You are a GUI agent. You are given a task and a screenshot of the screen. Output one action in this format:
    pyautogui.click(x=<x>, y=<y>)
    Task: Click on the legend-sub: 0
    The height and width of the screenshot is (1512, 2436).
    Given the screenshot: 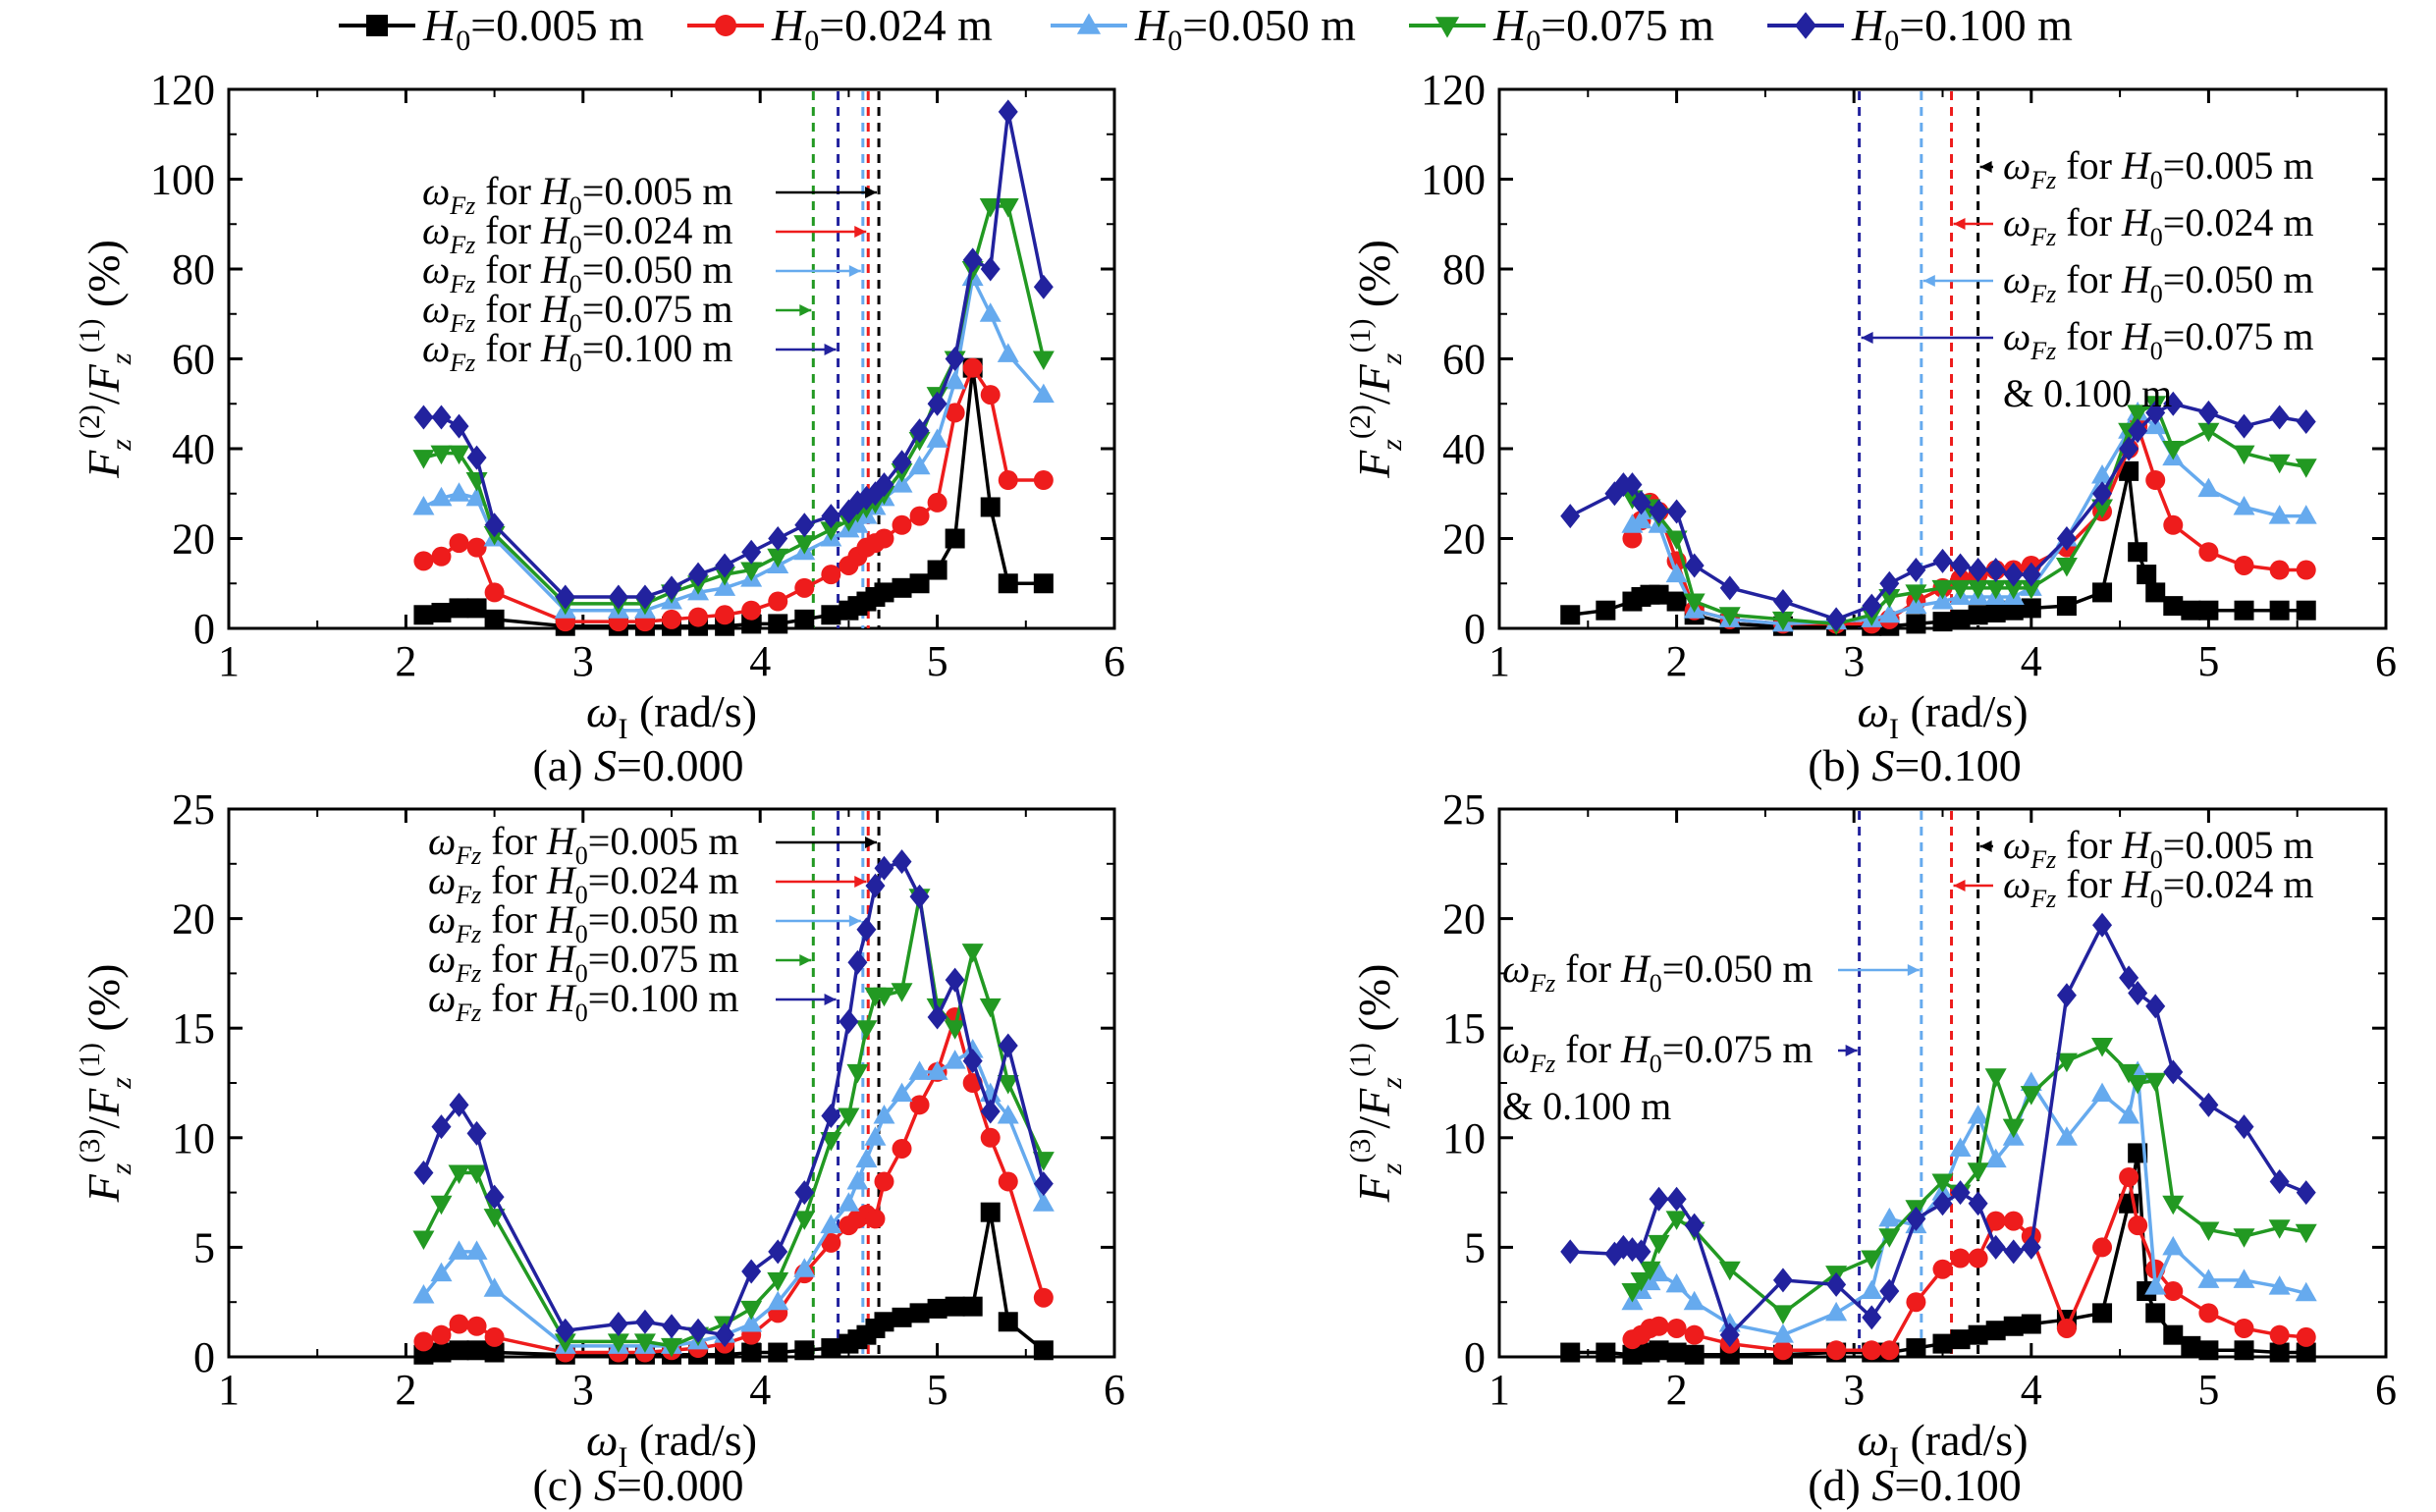 What is the action you would take?
    pyautogui.click(x=811, y=41)
    